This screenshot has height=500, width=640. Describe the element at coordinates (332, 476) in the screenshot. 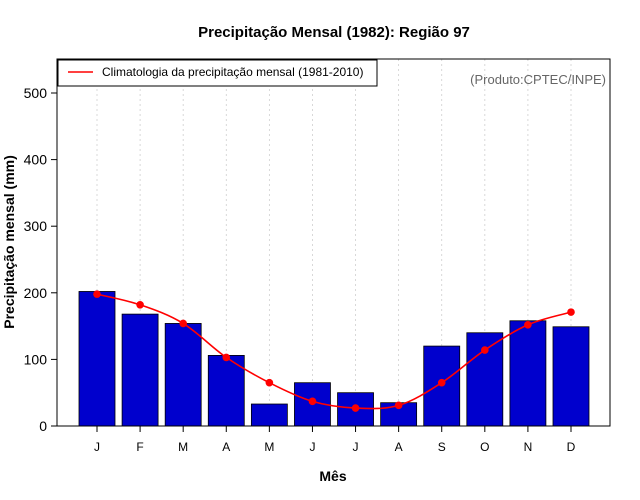

I see `x-axis-label: Mês` at that location.